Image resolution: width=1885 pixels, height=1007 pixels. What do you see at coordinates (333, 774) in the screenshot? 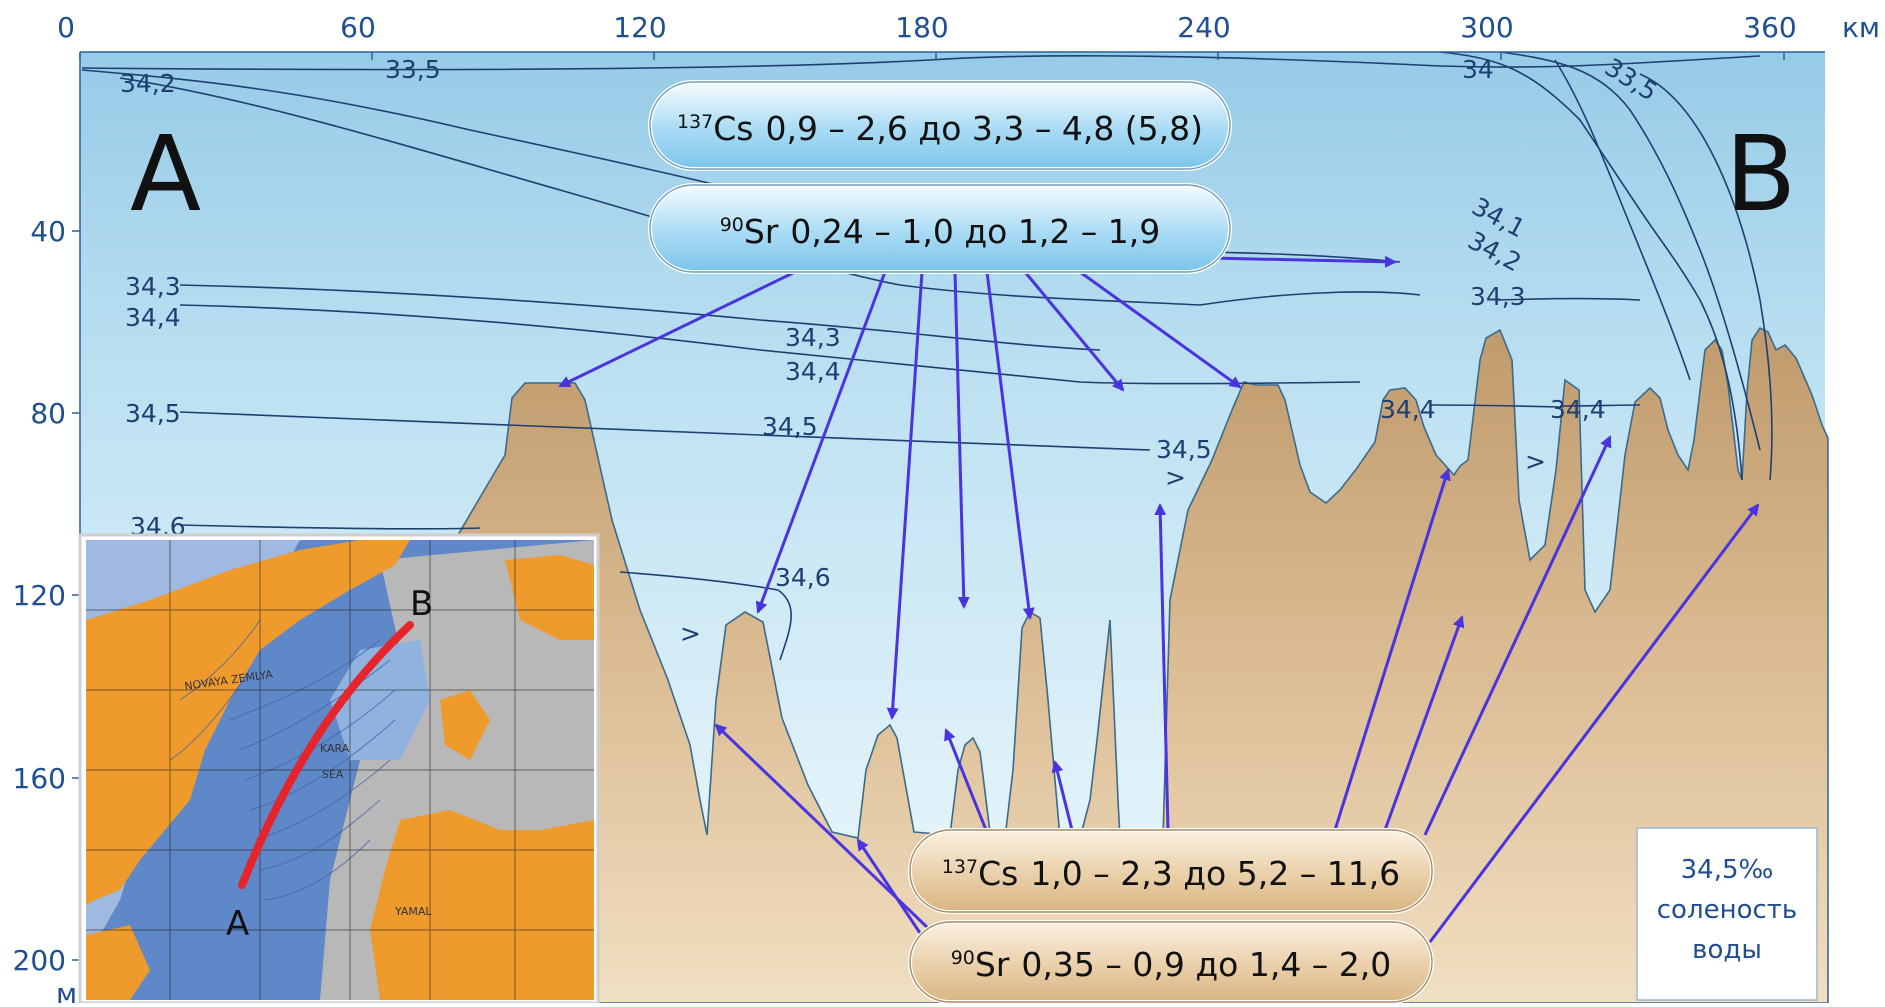
I see `inset-label-sea: SEA` at bounding box center [333, 774].